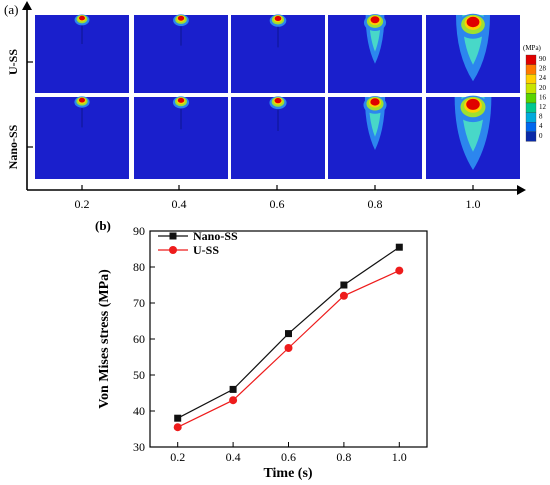 The width and height of the screenshot is (550, 485). What do you see at coordinates (27, 5) in the screenshot?
I see `panel-a-y-arrow` at bounding box center [27, 5].